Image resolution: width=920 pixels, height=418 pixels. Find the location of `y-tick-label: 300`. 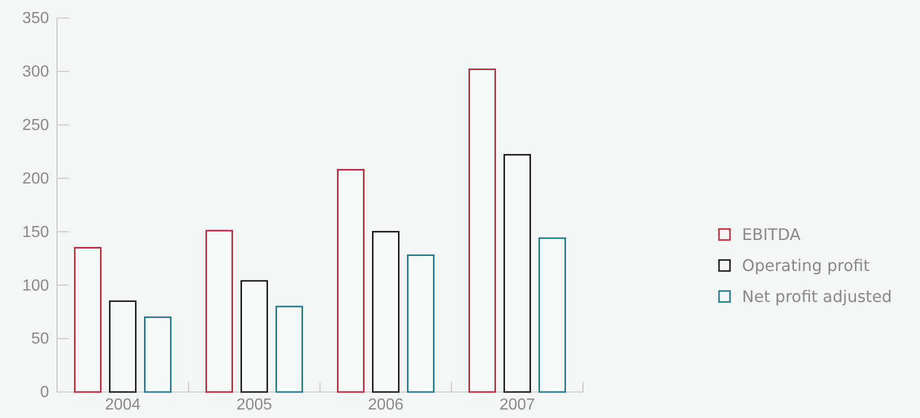

y-tick-label: 300 is located at coordinates (36, 72).